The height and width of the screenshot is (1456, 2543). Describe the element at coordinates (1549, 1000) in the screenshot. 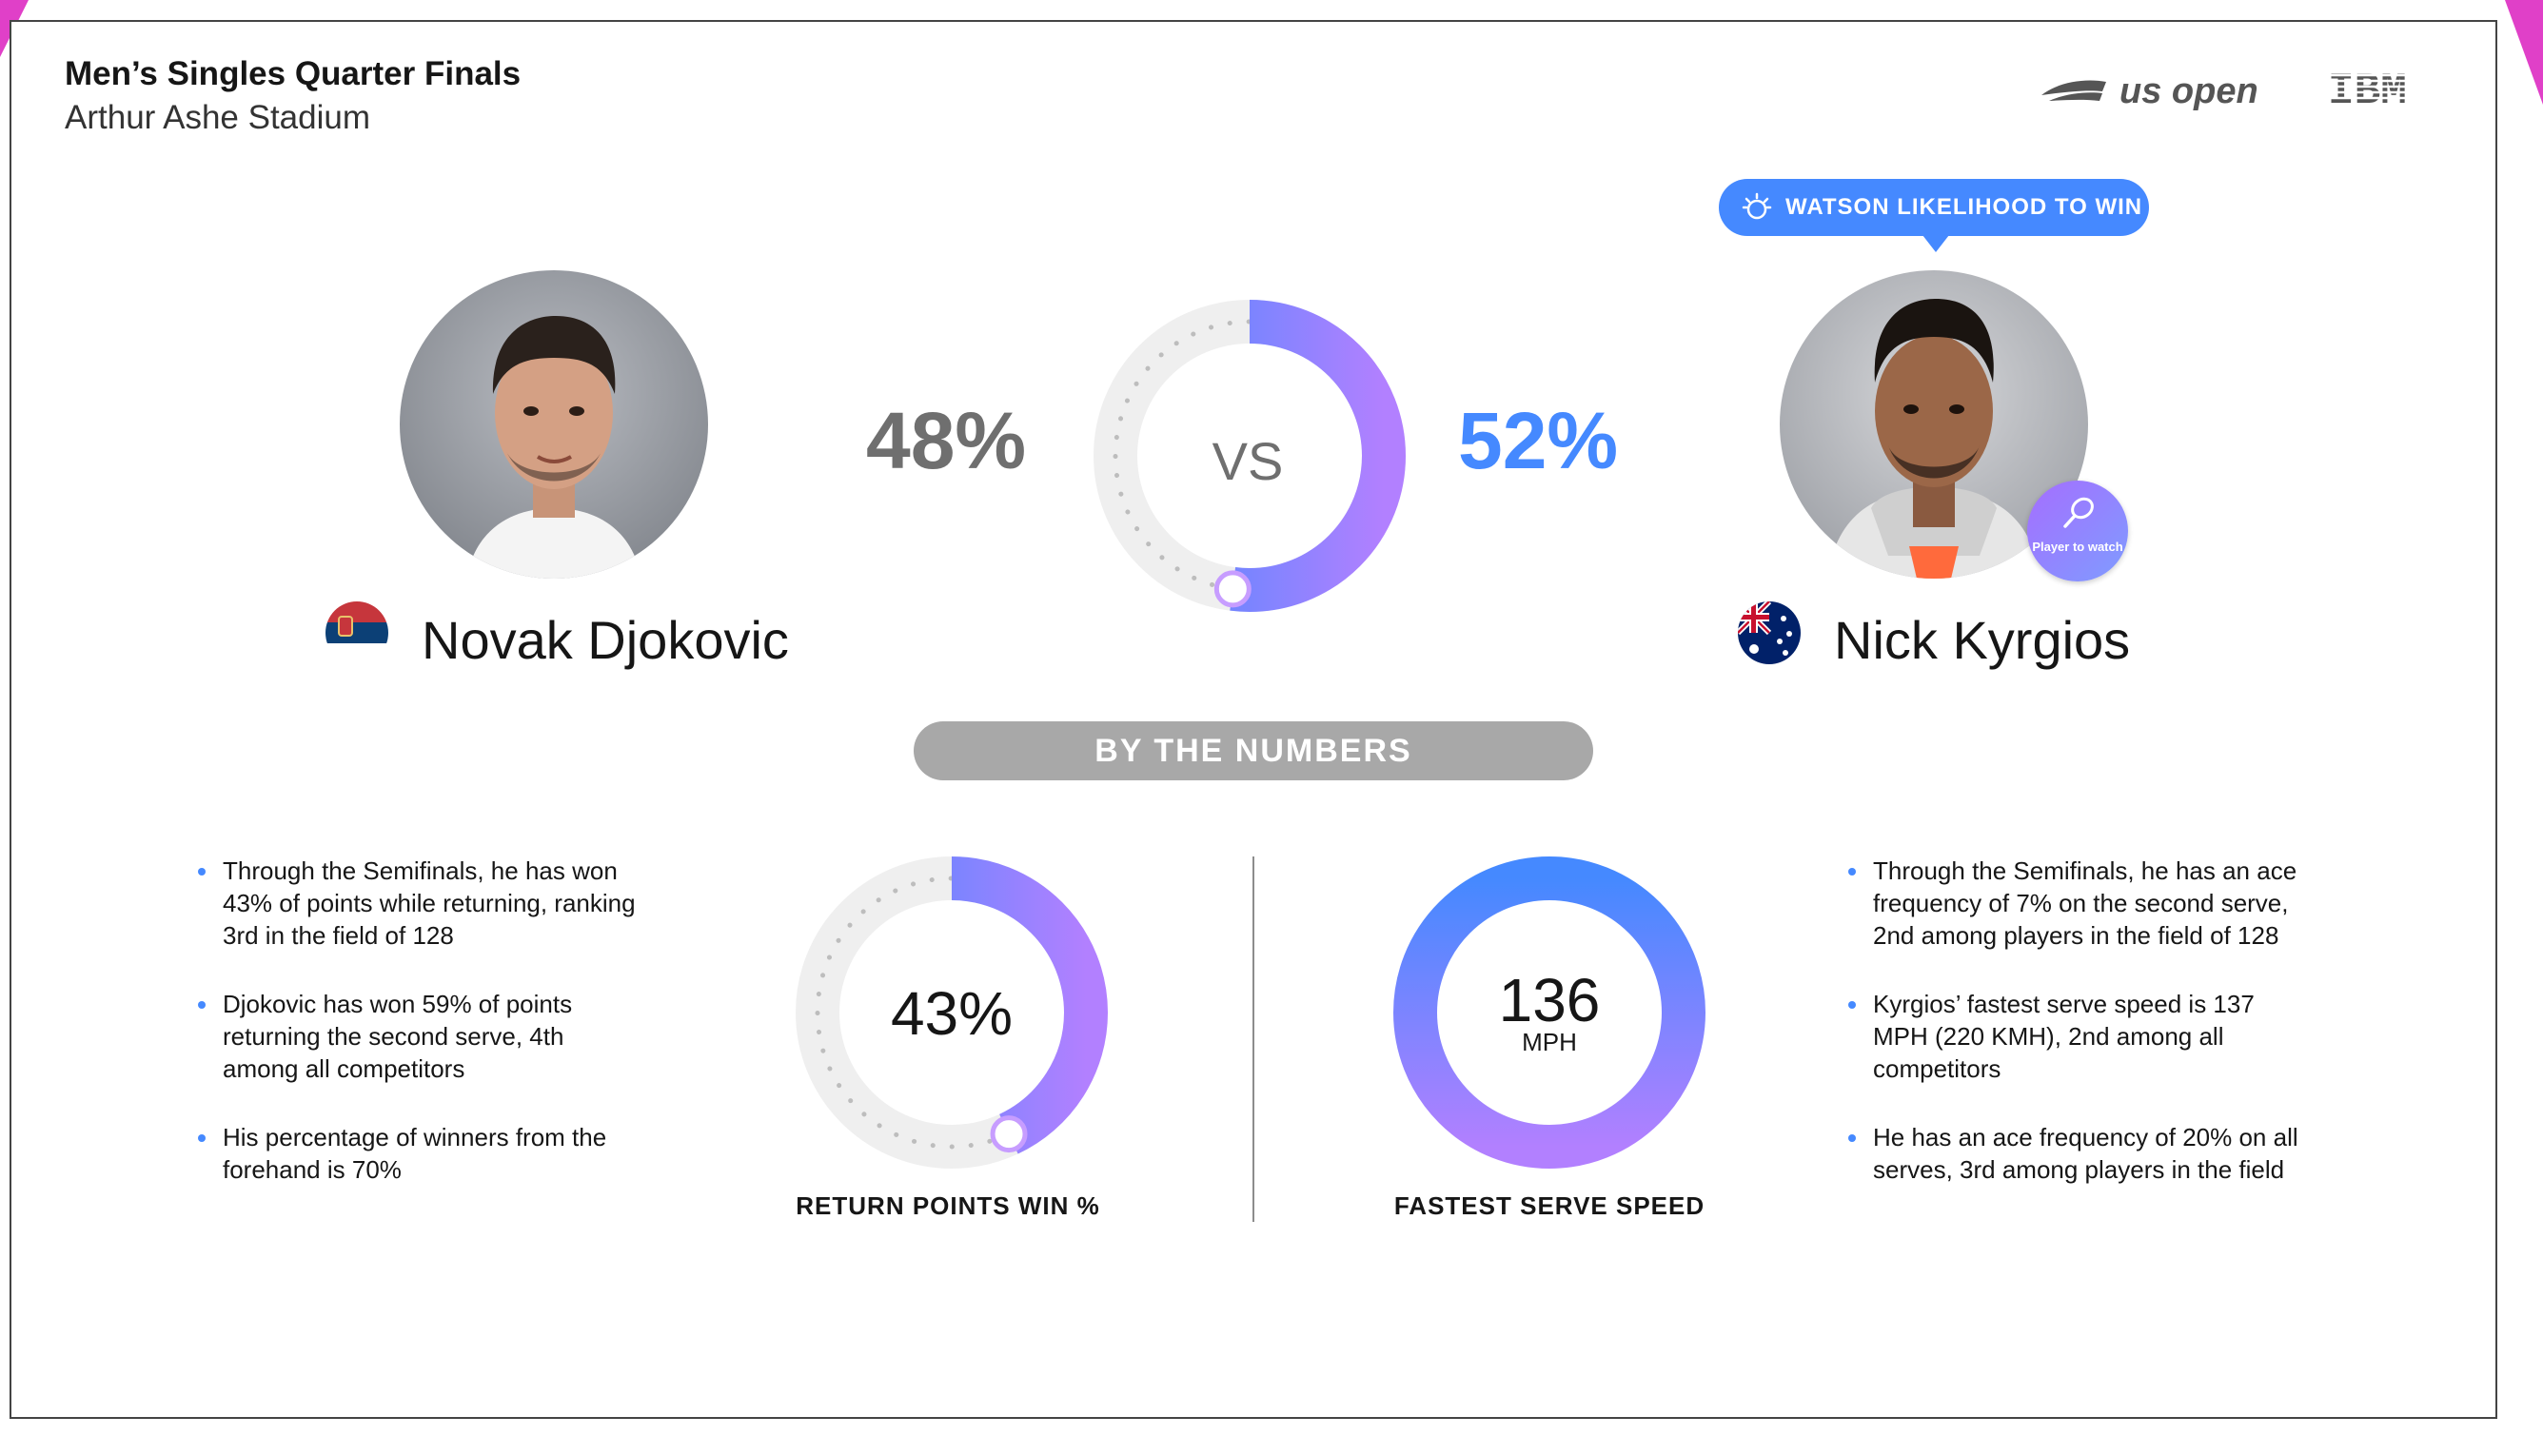

I see `fastest-serve-value: 136` at that location.